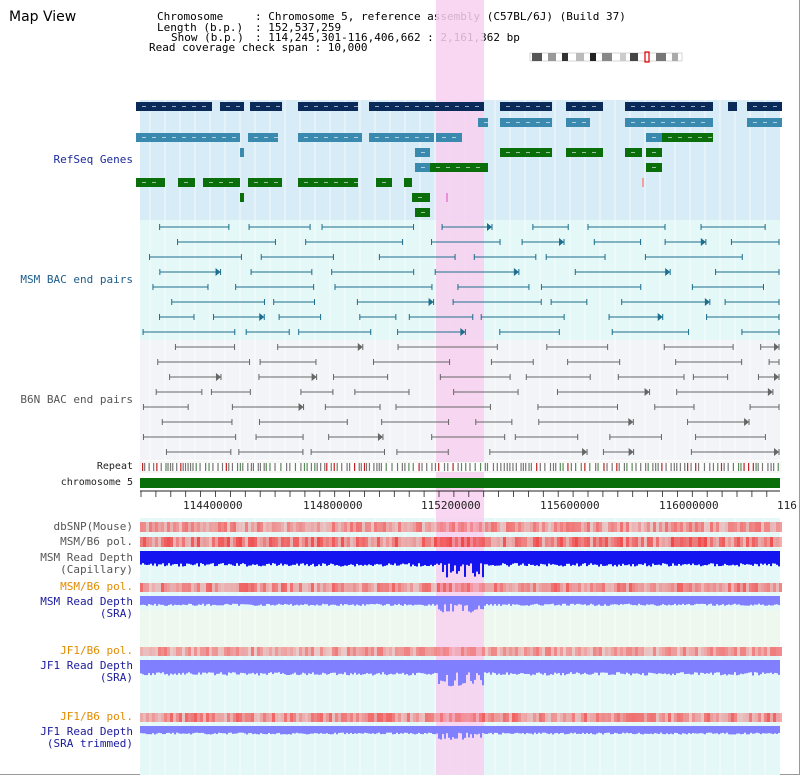 This screenshot has height=775, width=800. I want to click on b6n-bac-pair-arrow, so click(647, 392).